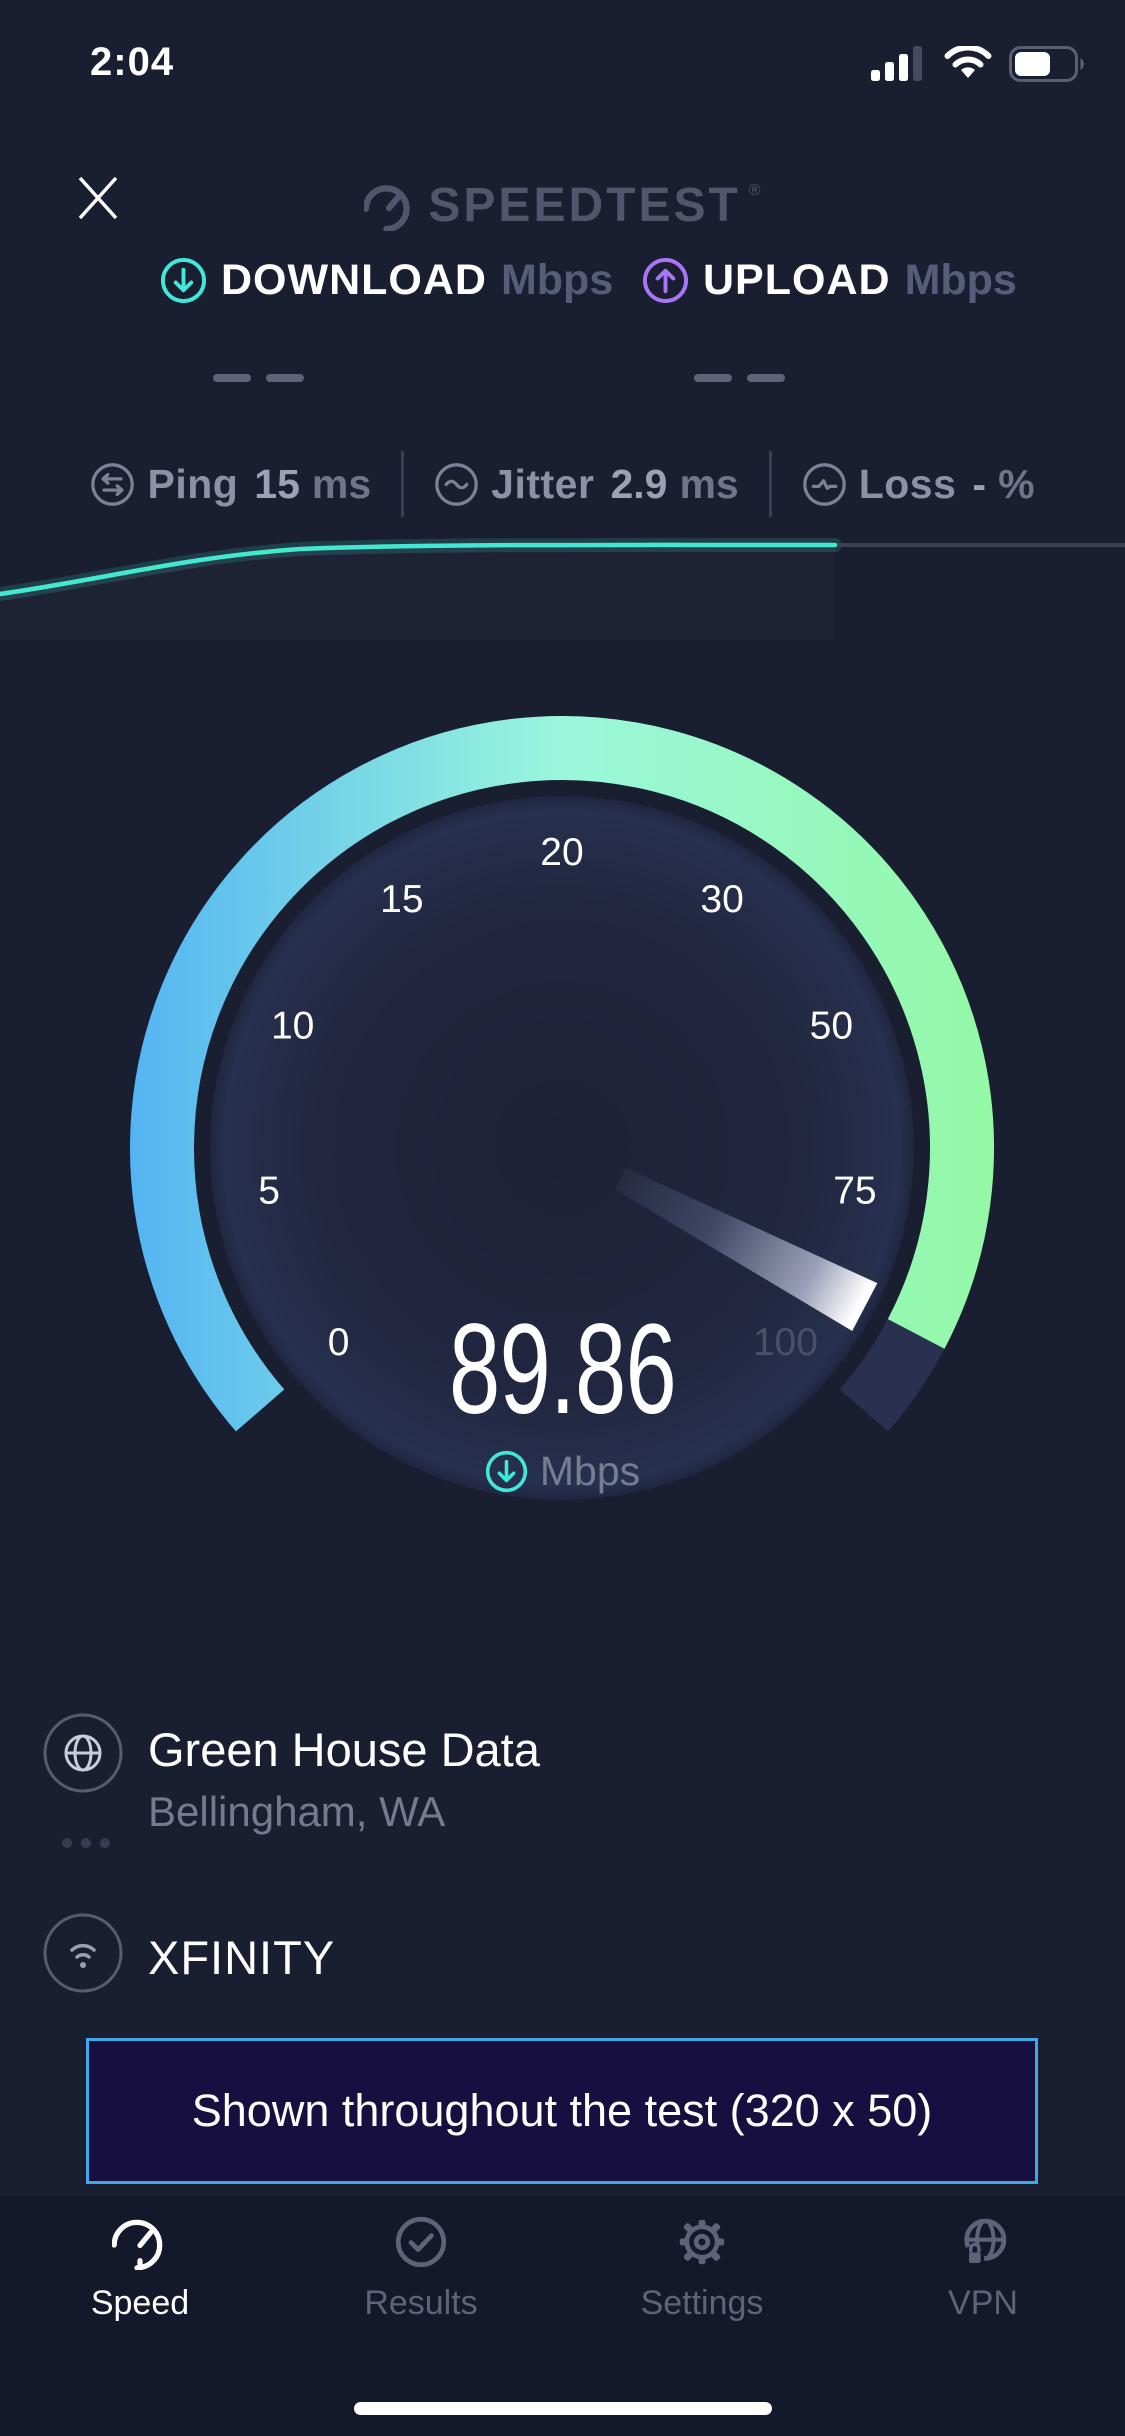 The height and width of the screenshot is (2436, 1125). What do you see at coordinates (739, 378) in the screenshot?
I see `upload-value-placeholder` at bounding box center [739, 378].